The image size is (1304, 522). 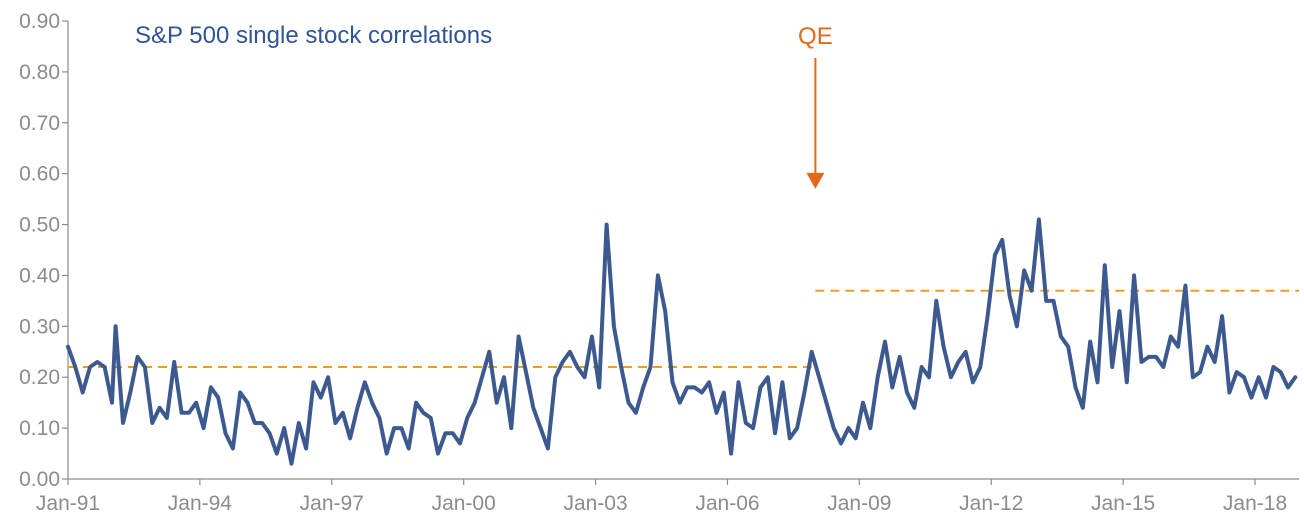 I want to click on x-tick-label: Jan-09, so click(x=859, y=503).